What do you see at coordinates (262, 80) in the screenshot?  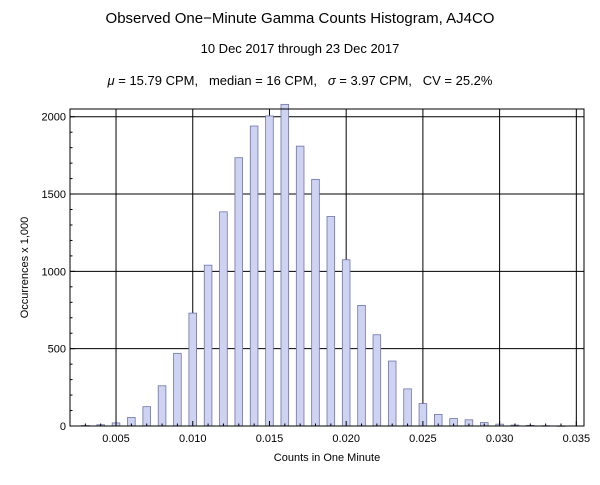 I see `median-value: median = 16 CPM,` at bounding box center [262, 80].